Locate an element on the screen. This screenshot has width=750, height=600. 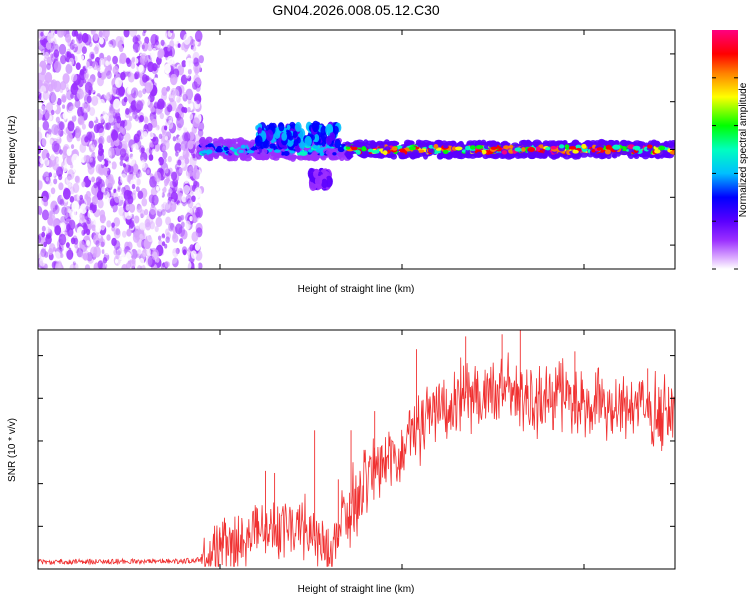
colorbar-ticks is located at coordinates (725, 173).